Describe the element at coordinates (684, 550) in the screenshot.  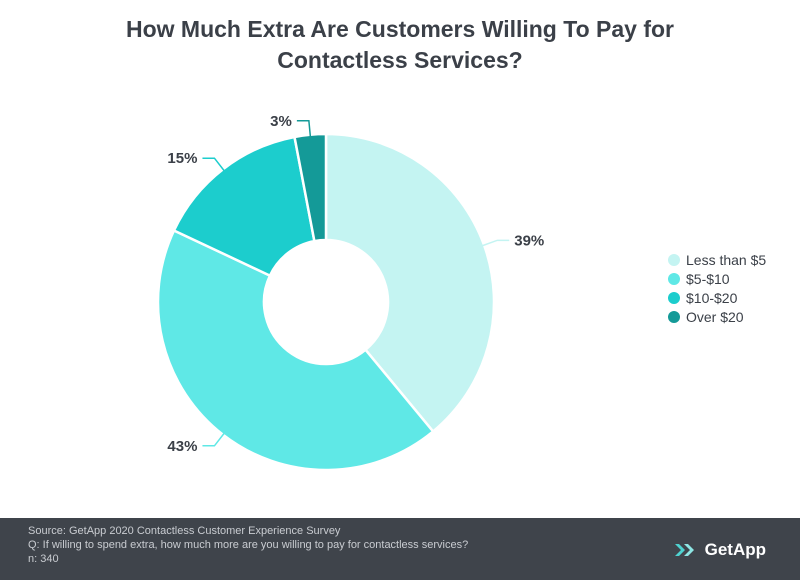
I see `getapp-chevrons-icon` at that location.